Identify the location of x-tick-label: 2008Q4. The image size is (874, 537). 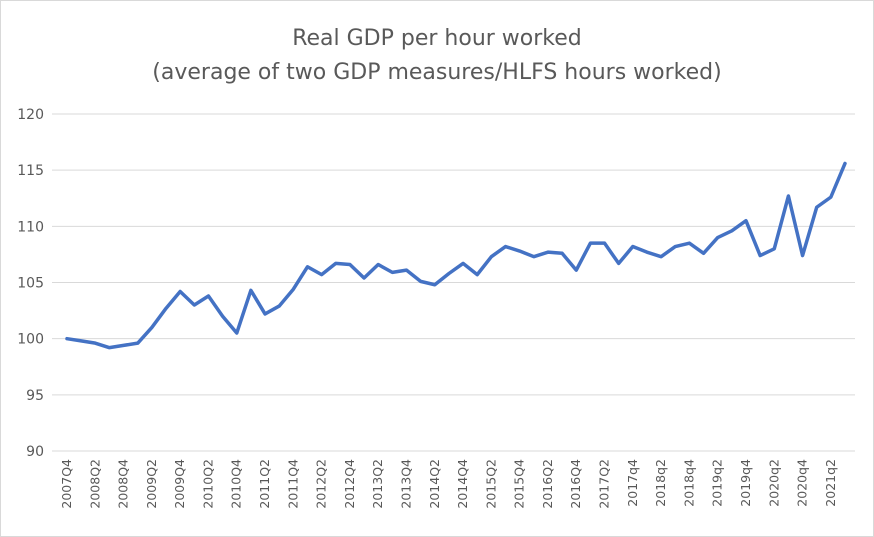
(123, 484).